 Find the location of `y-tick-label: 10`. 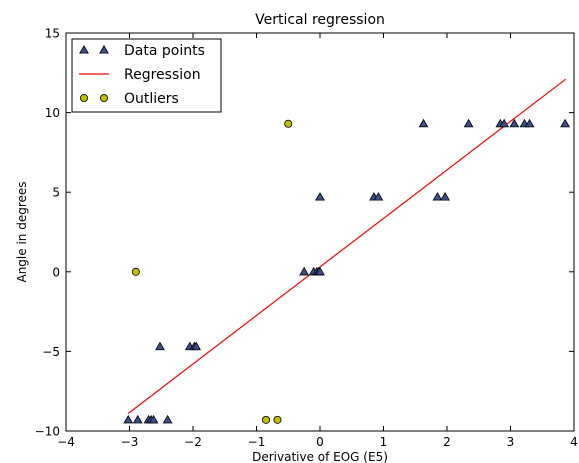

y-tick-label: 10 is located at coordinates (52, 113).